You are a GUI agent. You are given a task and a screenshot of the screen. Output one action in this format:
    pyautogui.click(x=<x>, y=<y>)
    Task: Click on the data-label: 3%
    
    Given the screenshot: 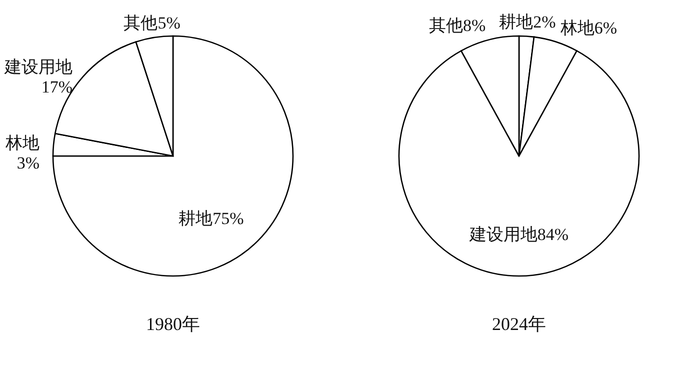 What is the action you would take?
    pyautogui.click(x=28, y=162)
    